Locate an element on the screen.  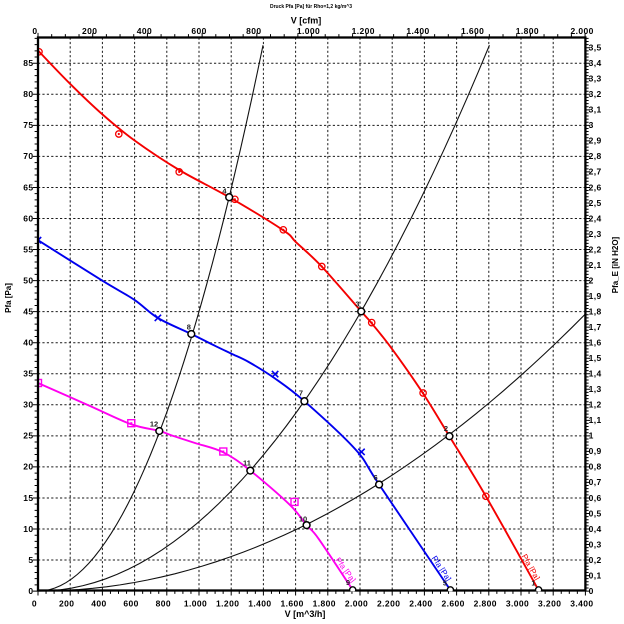
svg-text: 1,7 is located at coordinates (595, 327).